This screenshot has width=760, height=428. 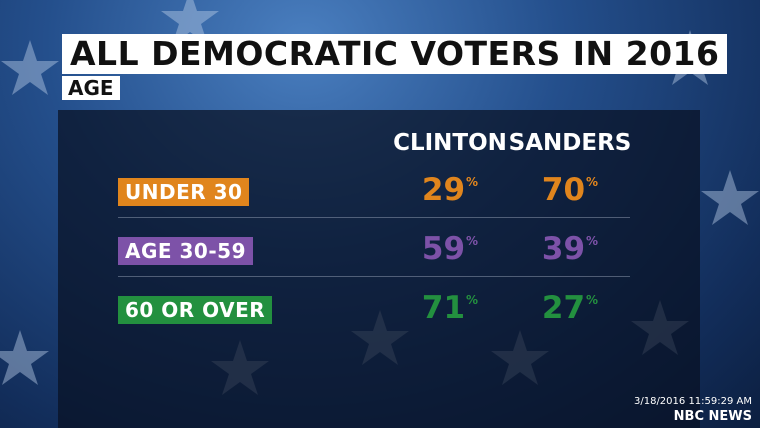 What do you see at coordinates (570, 143) in the screenshot?
I see `column-header: SANDERS` at bounding box center [570, 143].